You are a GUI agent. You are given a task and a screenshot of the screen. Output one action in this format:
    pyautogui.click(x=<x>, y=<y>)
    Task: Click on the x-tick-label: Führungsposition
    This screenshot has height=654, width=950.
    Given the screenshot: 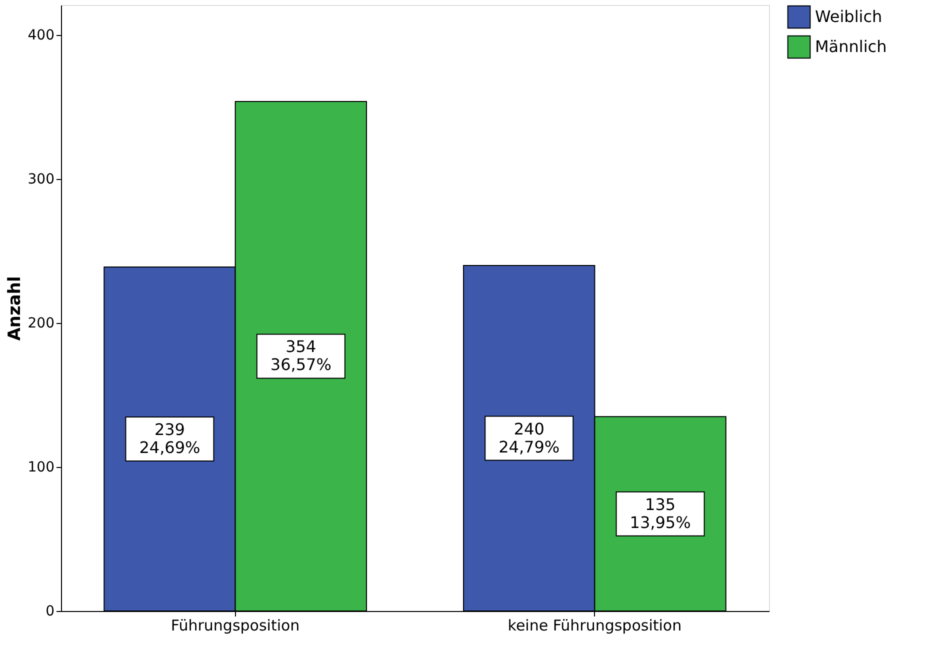 What is the action you would take?
    pyautogui.click(x=235, y=625)
    